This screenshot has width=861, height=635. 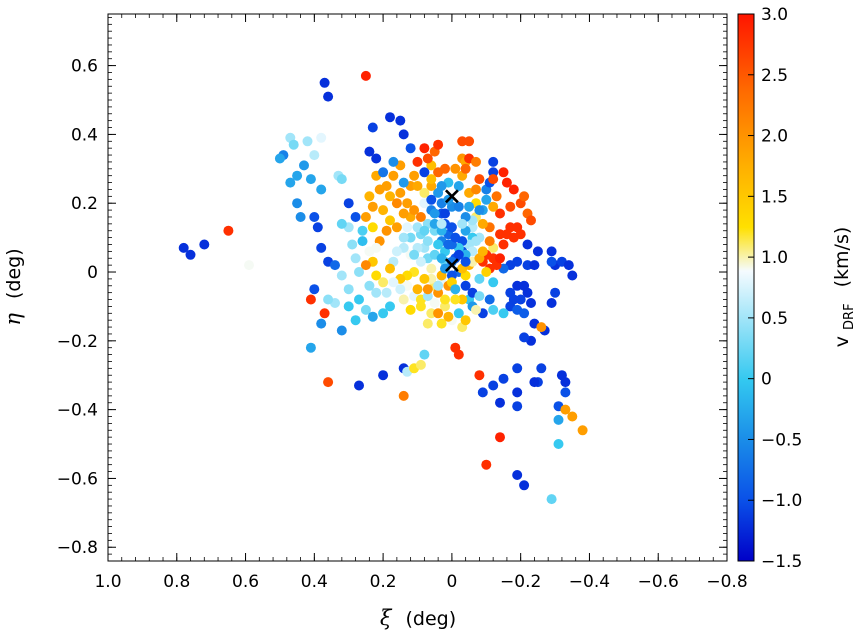 What do you see at coordinates (13, 319) in the screenshot?
I see `eta-symbol: η` at bounding box center [13, 319].